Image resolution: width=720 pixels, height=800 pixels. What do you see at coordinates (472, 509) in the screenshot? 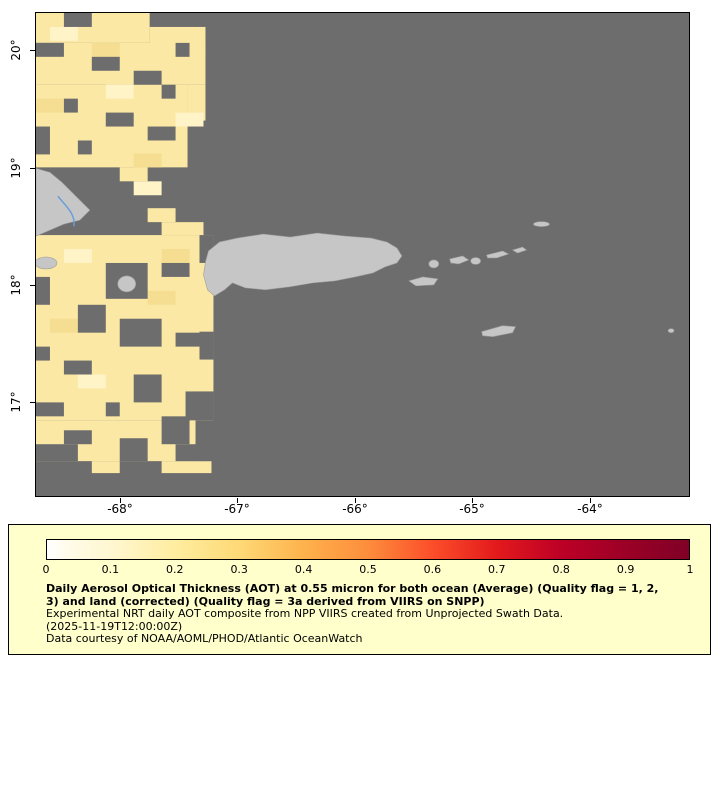
I see `x-tick-label: -65°` at bounding box center [472, 509].